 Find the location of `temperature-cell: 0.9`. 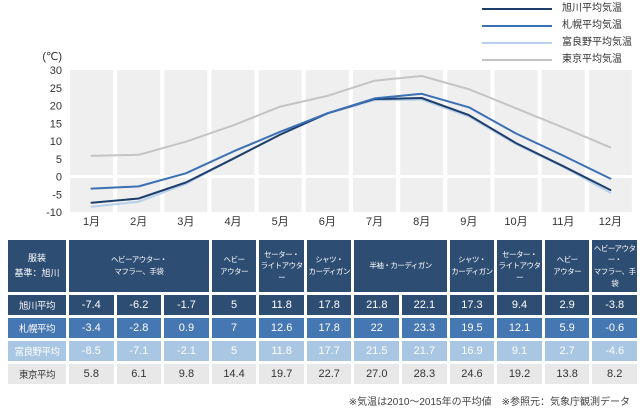

temperature-cell: 0.9 is located at coordinates (186, 328).